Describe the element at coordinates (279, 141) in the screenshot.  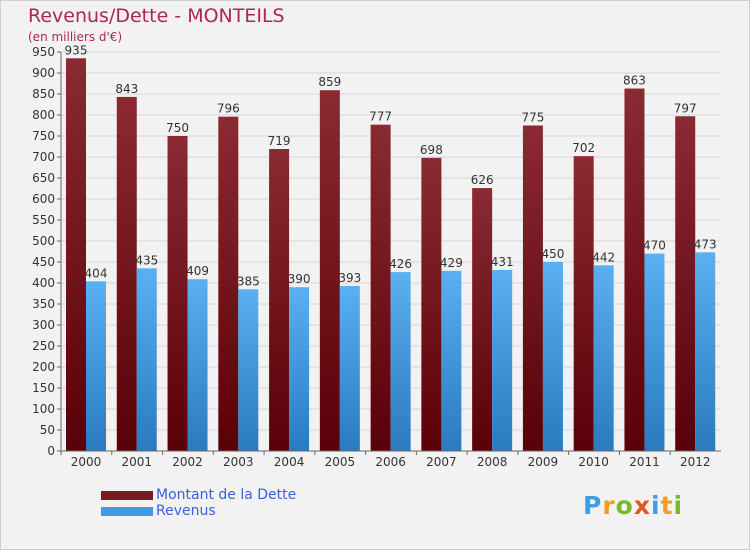
I see `debt-value-label: 719` at that location.